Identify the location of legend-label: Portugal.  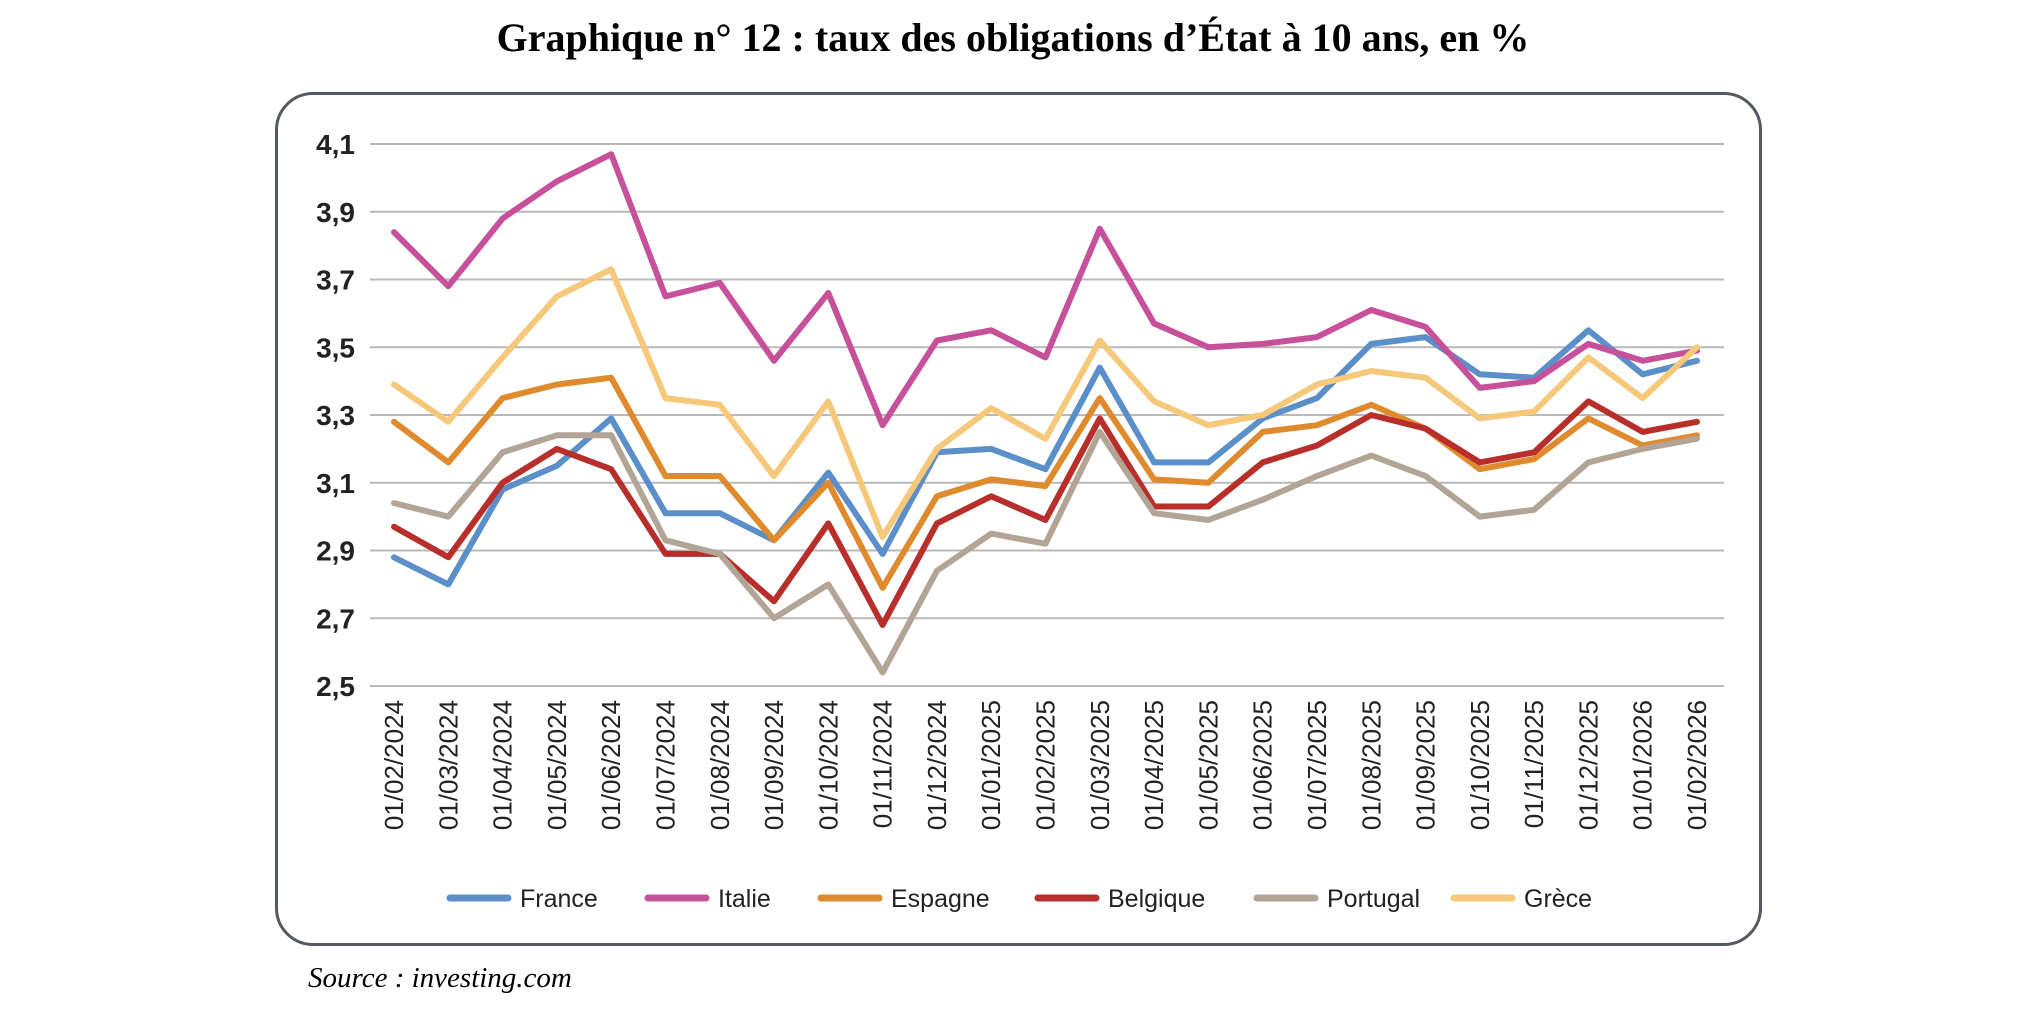
(1373, 899).